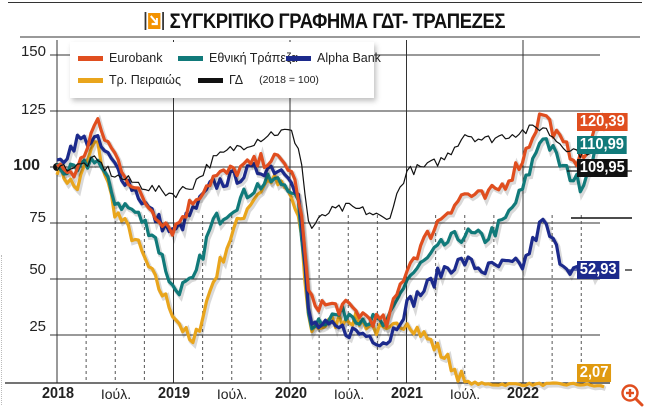  What do you see at coordinates (116, 394) in the screenshot?
I see `x-tick-jul-2018: Ιούλ.` at bounding box center [116, 394].